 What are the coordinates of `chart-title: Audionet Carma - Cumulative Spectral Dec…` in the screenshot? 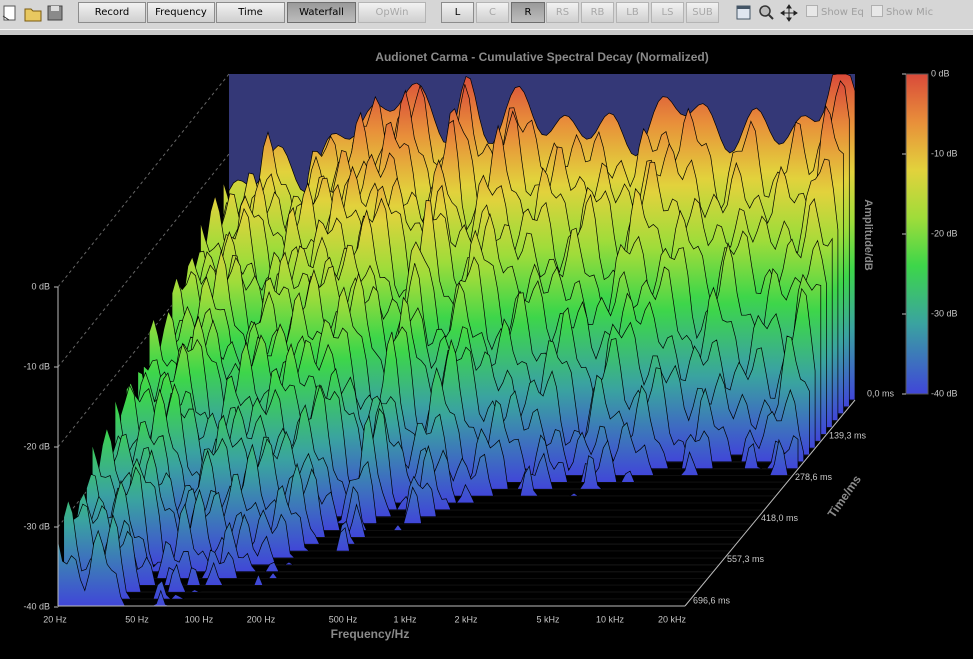 It's located at (541, 57).